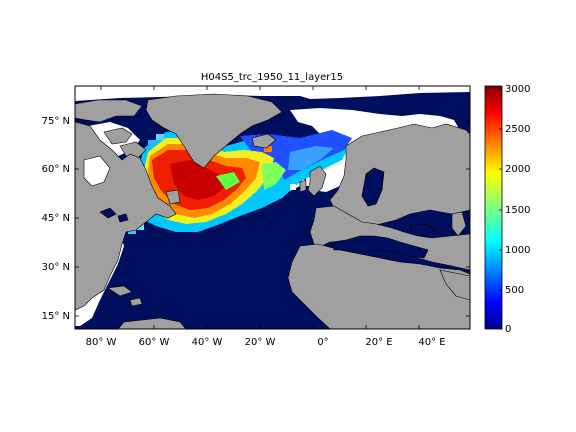  Describe the element at coordinates (517, 250) in the screenshot. I see `colorbar-tick-label: 1000` at that location.